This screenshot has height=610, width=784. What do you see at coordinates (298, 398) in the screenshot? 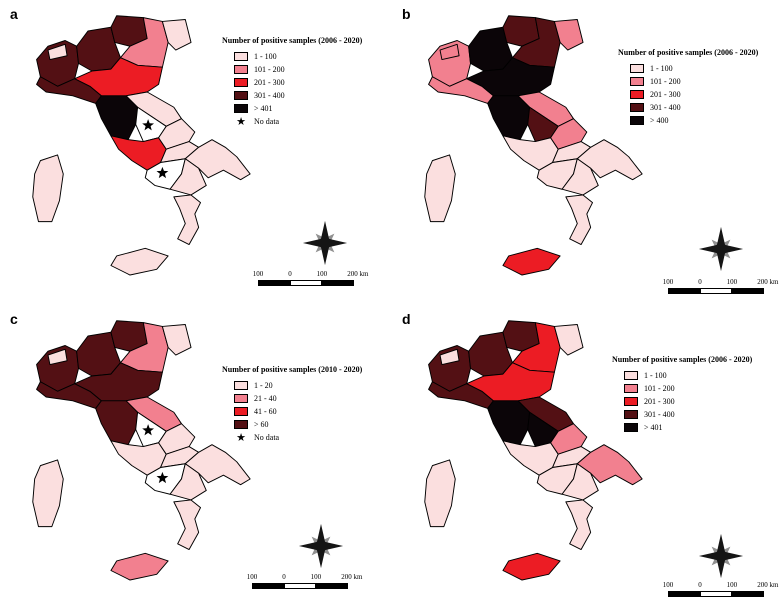
I see `legend-item: 21 - 40` at bounding box center [298, 398].